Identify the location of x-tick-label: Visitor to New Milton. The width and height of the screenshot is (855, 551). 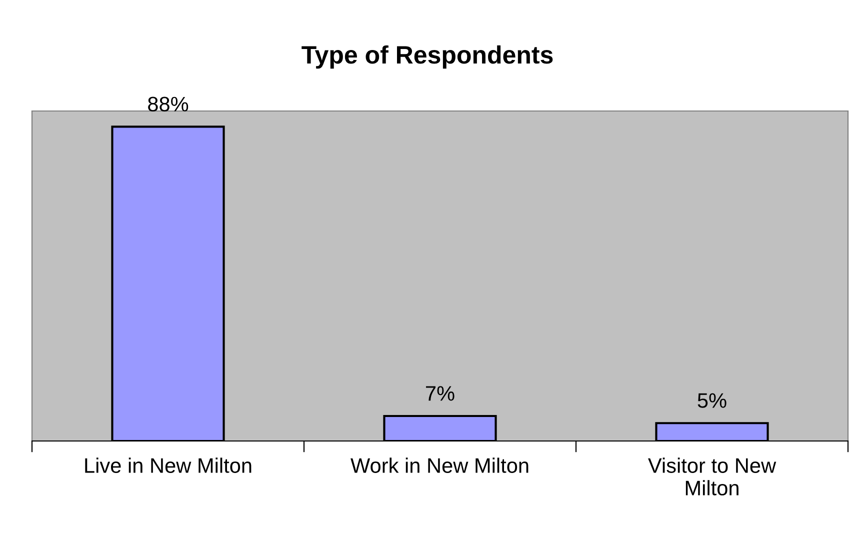
(712, 477).